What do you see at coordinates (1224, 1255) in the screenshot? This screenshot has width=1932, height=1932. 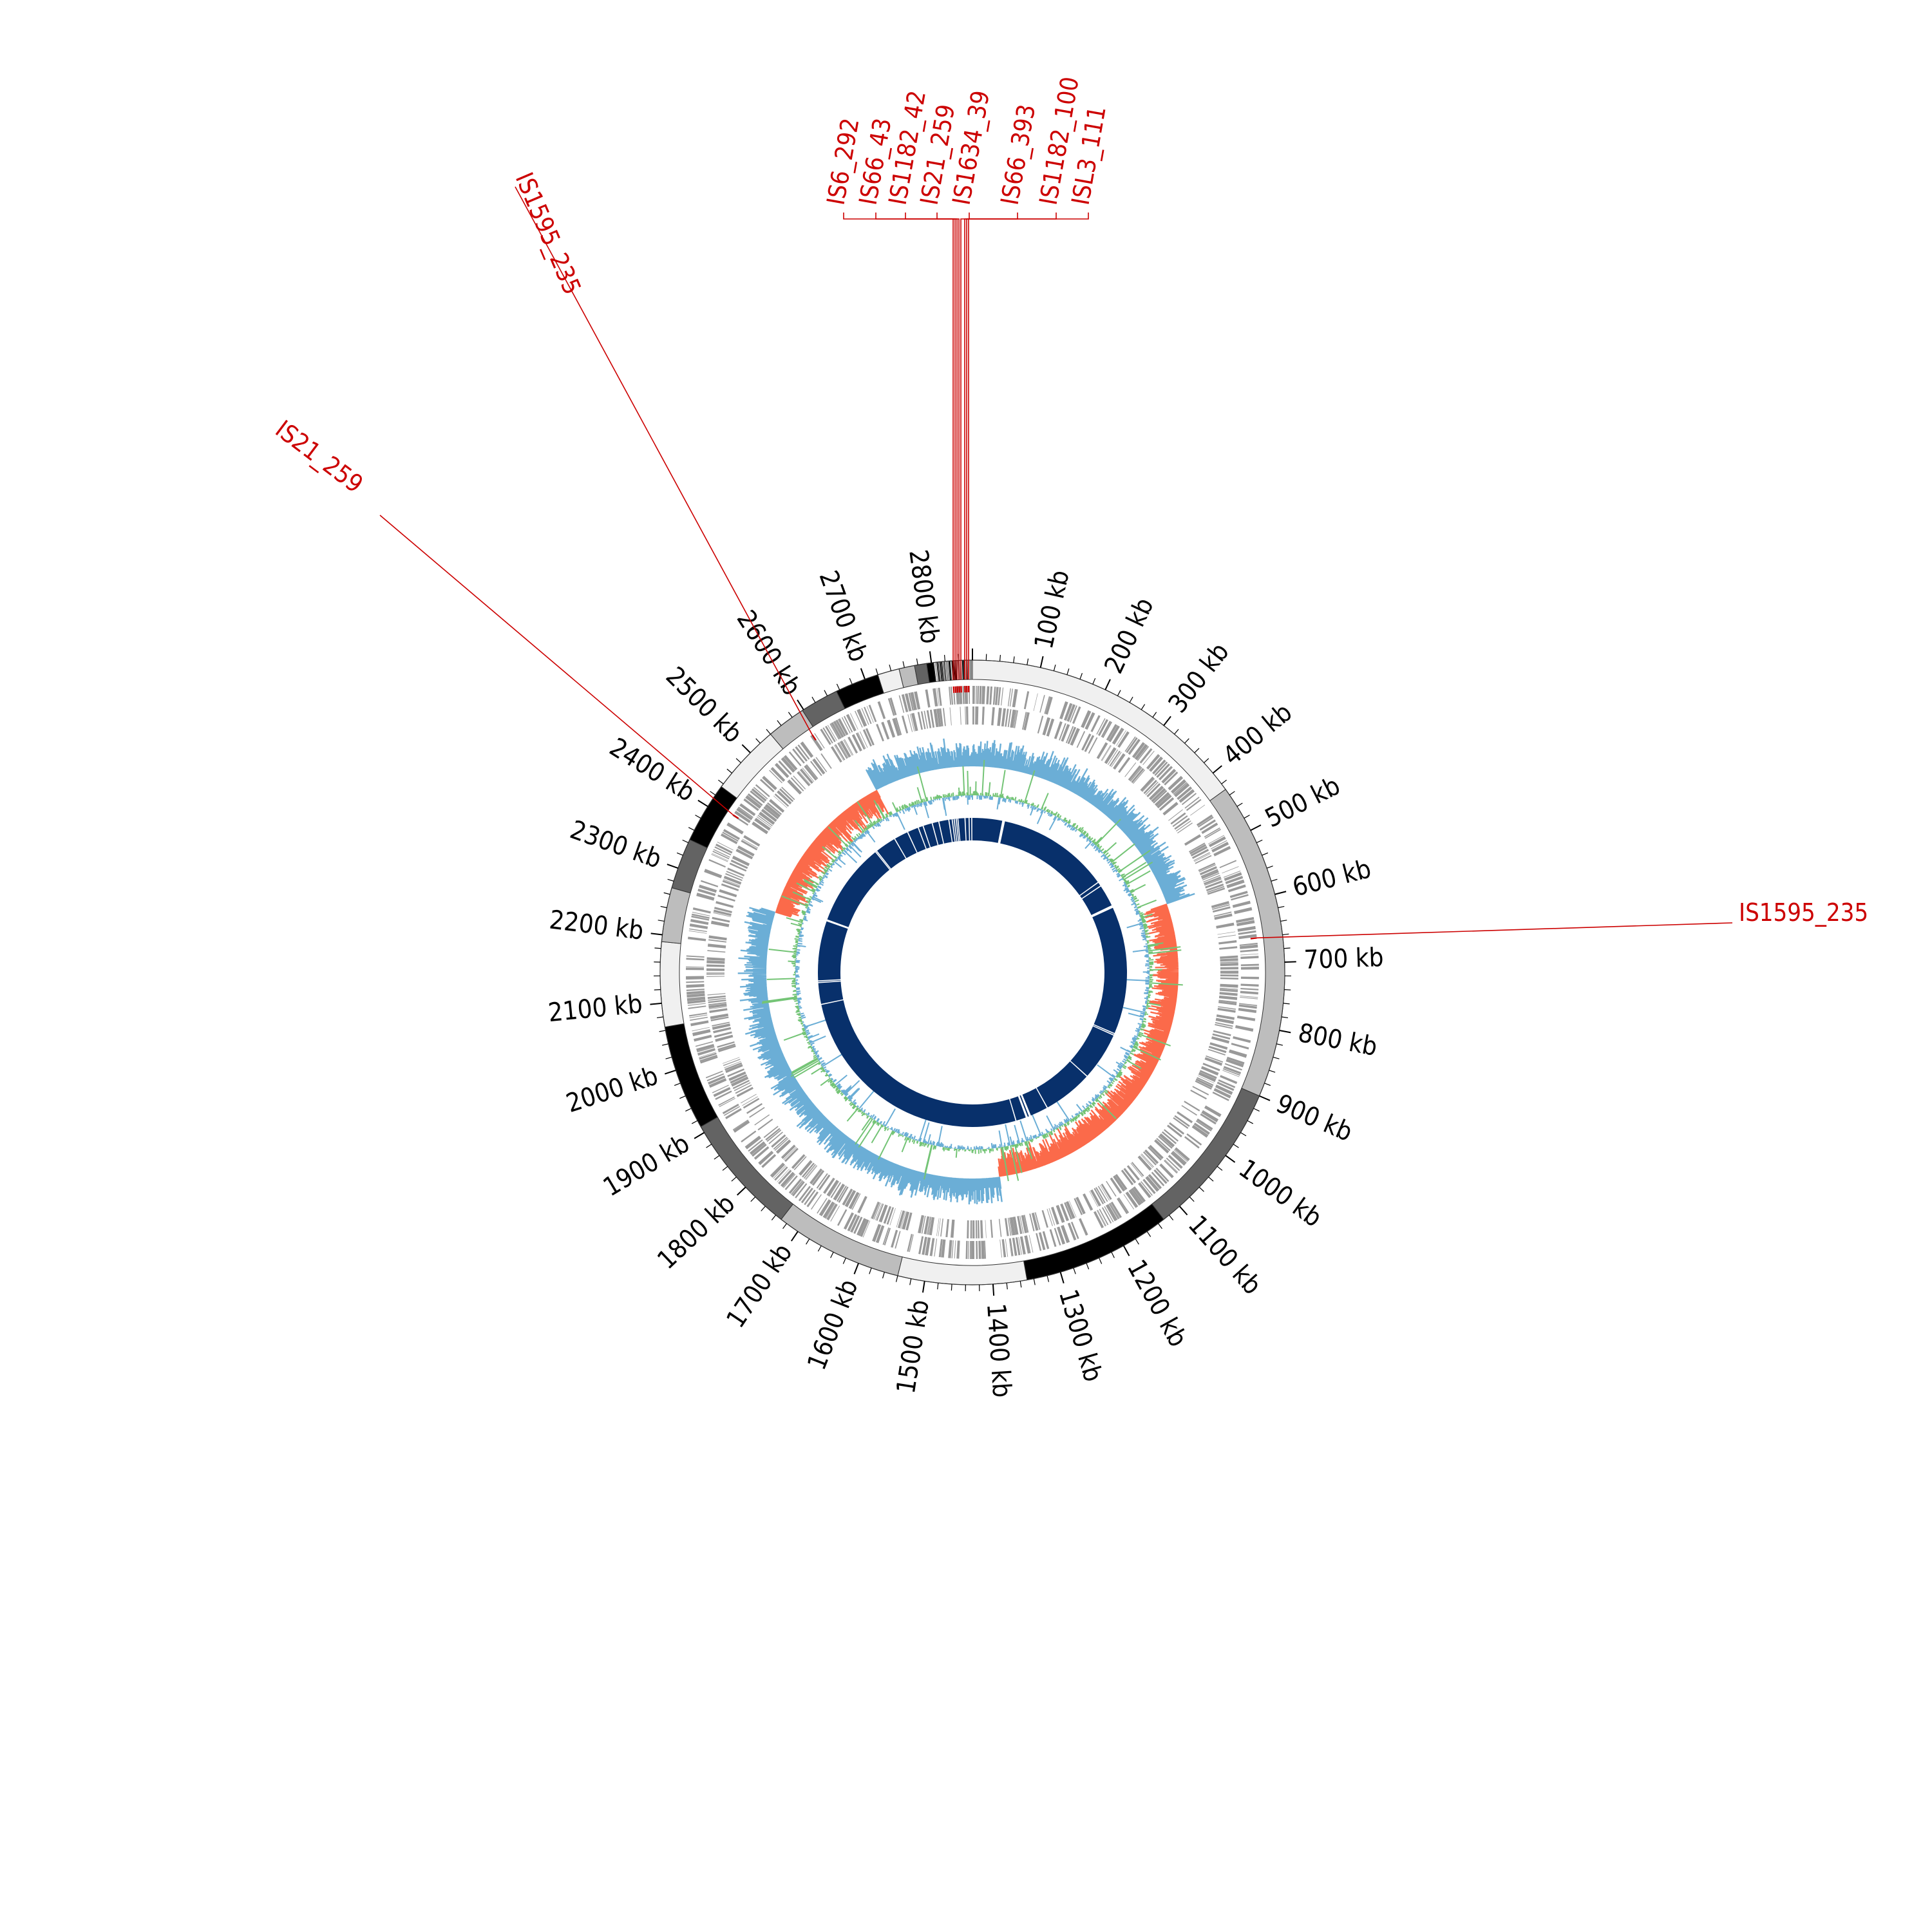 I see `tick-label-1100kb: 1100 kb` at bounding box center [1224, 1255].